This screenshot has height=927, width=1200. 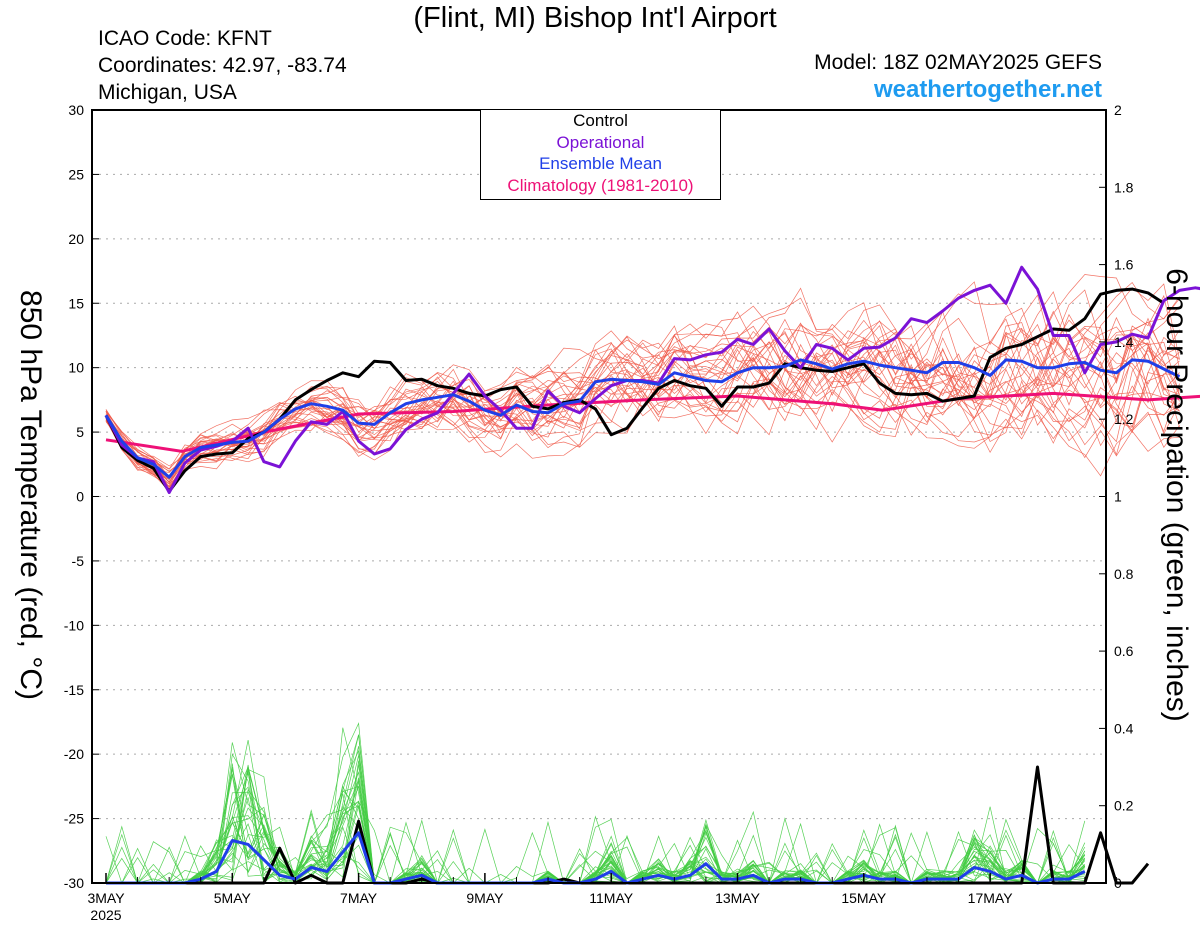 What do you see at coordinates (74, 883) in the screenshot?
I see `left-tick-label: -30` at bounding box center [74, 883].